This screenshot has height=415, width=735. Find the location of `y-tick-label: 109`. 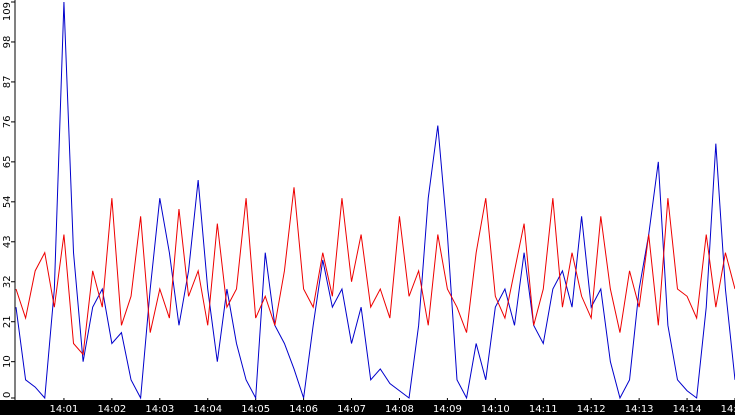

y-tick-label: 109 is located at coordinates (7, 11).